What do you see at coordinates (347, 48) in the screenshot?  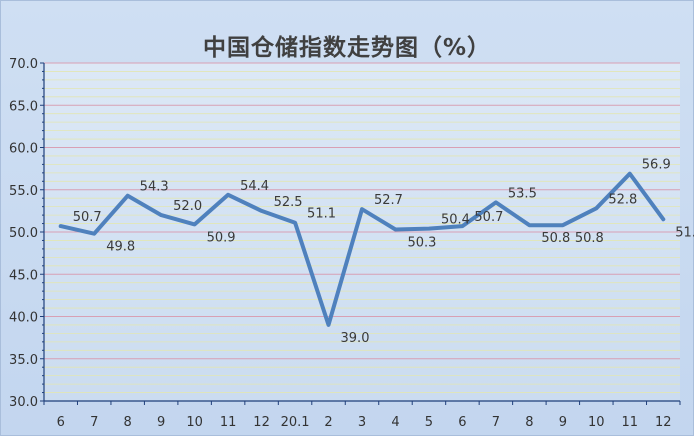 I see `chart-title: 中国仓储指数走势图（%）` at bounding box center [347, 48].